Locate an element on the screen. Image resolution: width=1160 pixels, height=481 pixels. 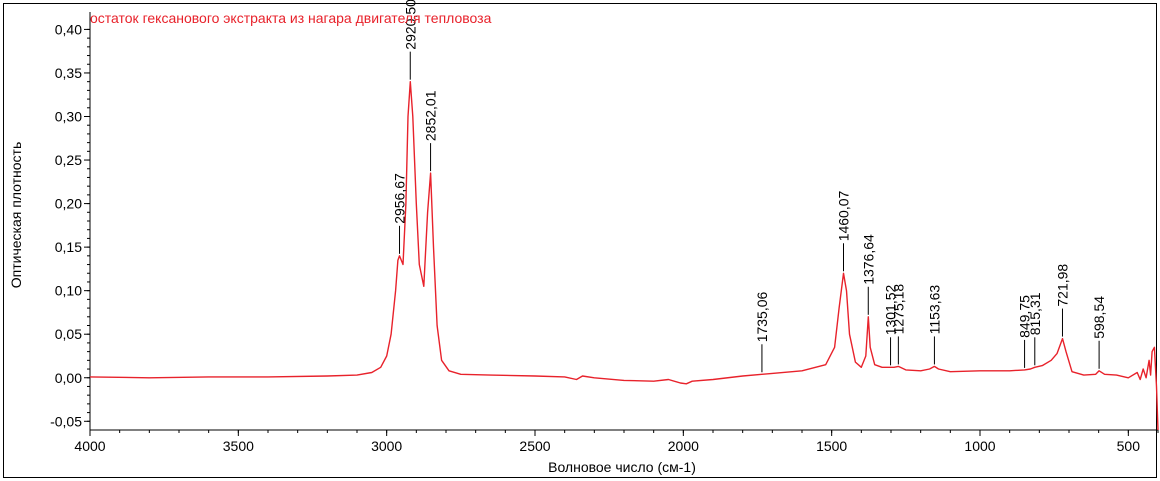
x-tick-label: 4000 is located at coordinates (89, 446).